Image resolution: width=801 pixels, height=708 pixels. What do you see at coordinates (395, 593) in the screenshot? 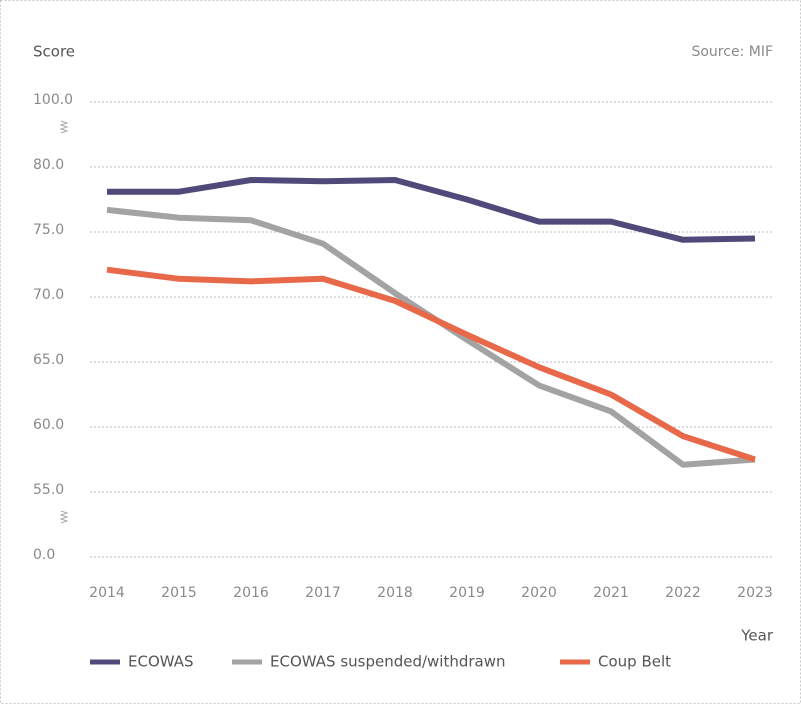
I see `x-tick-label: 2018` at bounding box center [395, 593].